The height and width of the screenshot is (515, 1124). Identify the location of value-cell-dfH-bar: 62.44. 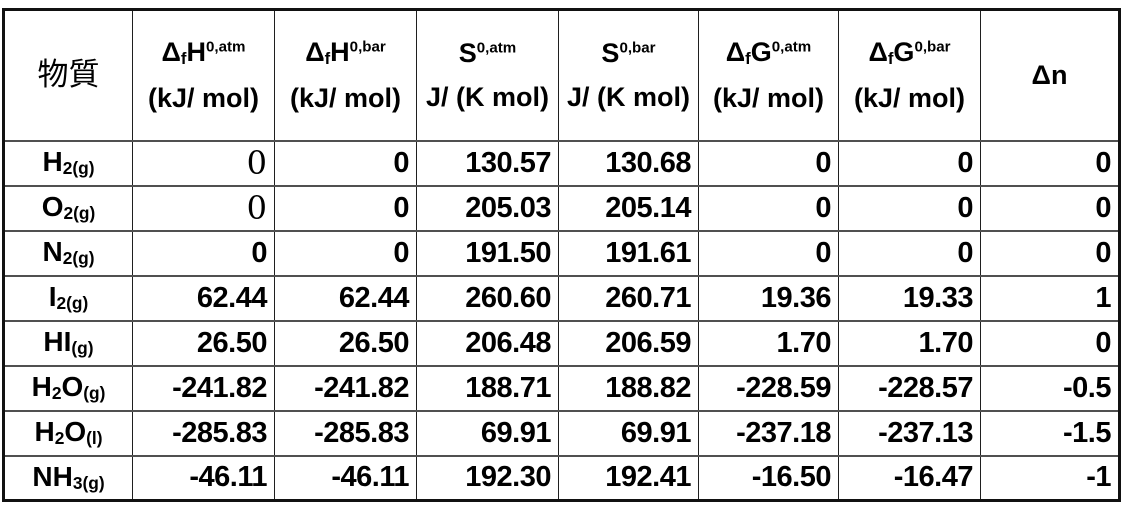
(345, 297).